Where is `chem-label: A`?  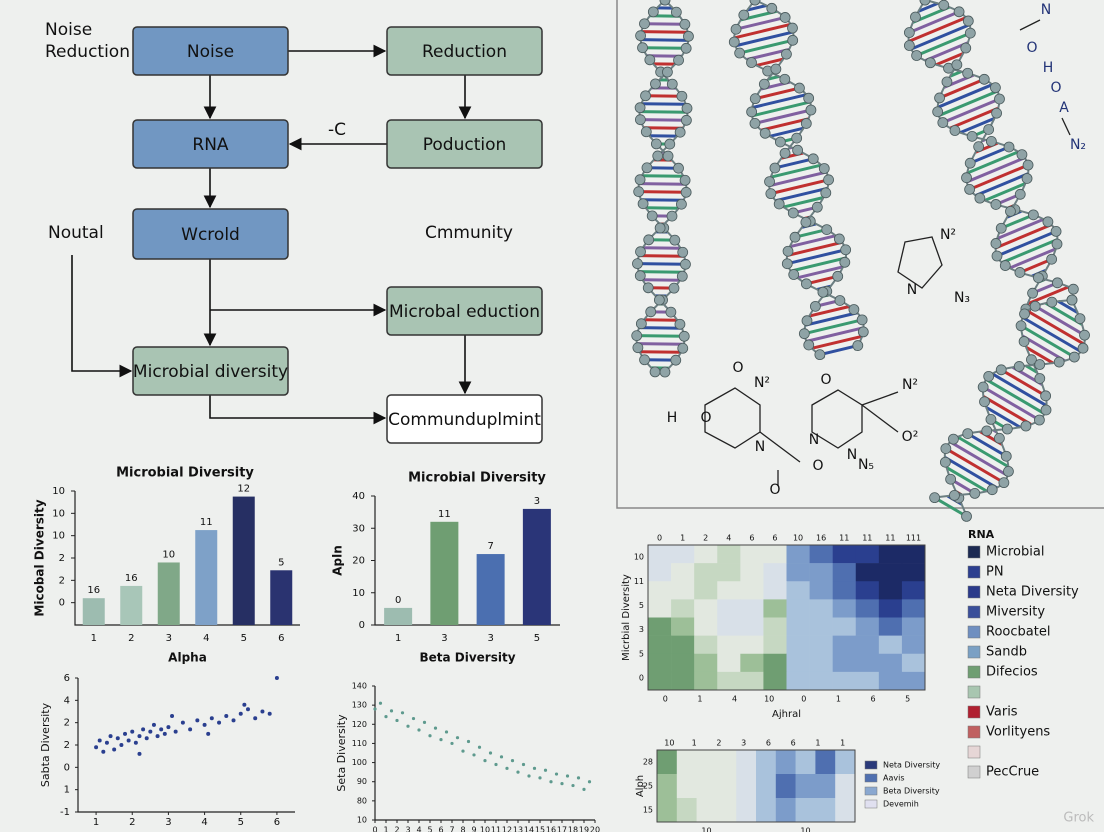 chem-label: A is located at coordinates (1064, 108).